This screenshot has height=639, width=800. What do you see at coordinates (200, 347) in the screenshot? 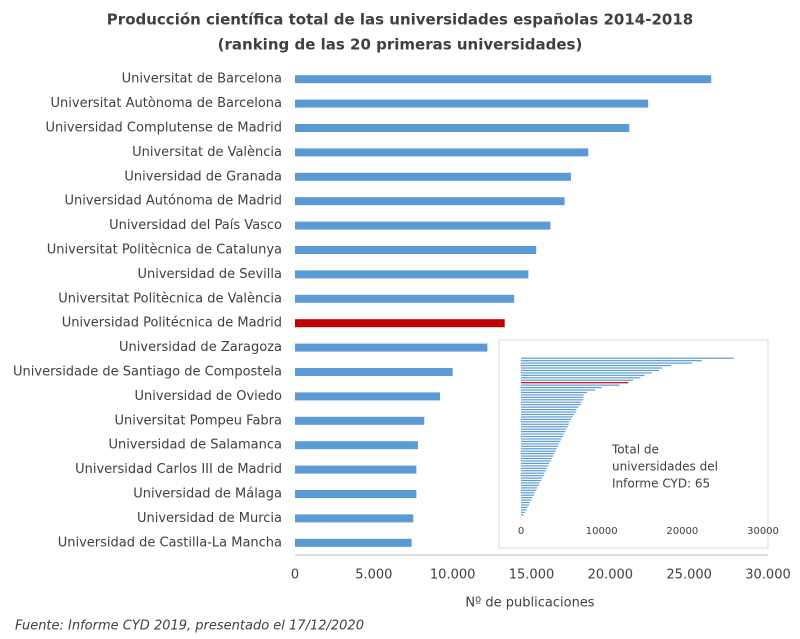
I see `y-tick-label: Universidad de Zaragoza` at bounding box center [200, 347].